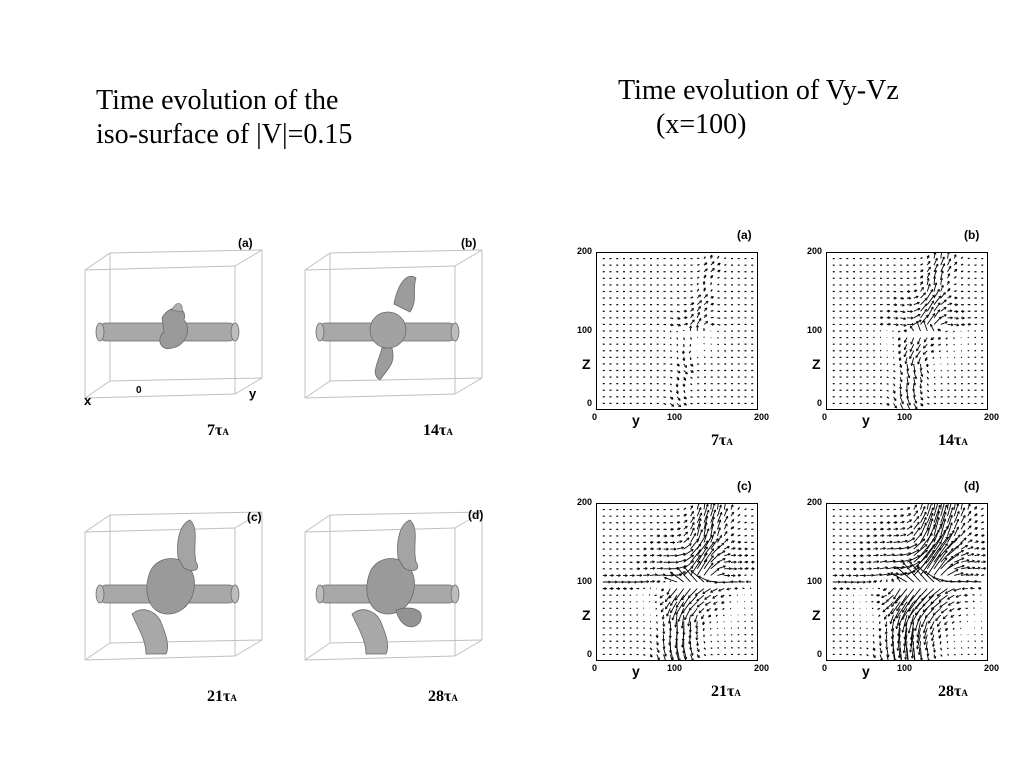 Image resolution: width=1024 pixels, height=768 pixels. What do you see at coordinates (719, 691) in the screenshot?
I see `vector-panel-time-value: 21` at bounding box center [719, 691].